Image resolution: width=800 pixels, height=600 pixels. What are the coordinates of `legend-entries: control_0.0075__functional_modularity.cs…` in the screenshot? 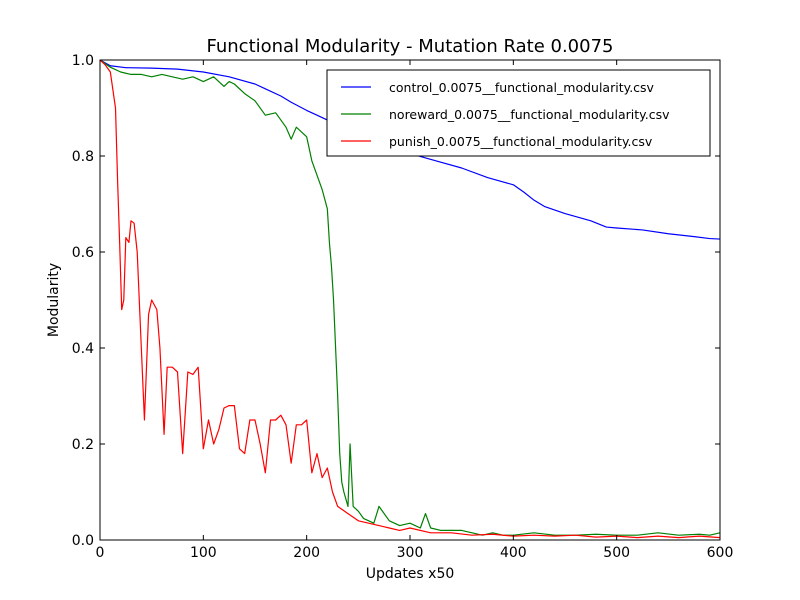 It's located at (505, 114).